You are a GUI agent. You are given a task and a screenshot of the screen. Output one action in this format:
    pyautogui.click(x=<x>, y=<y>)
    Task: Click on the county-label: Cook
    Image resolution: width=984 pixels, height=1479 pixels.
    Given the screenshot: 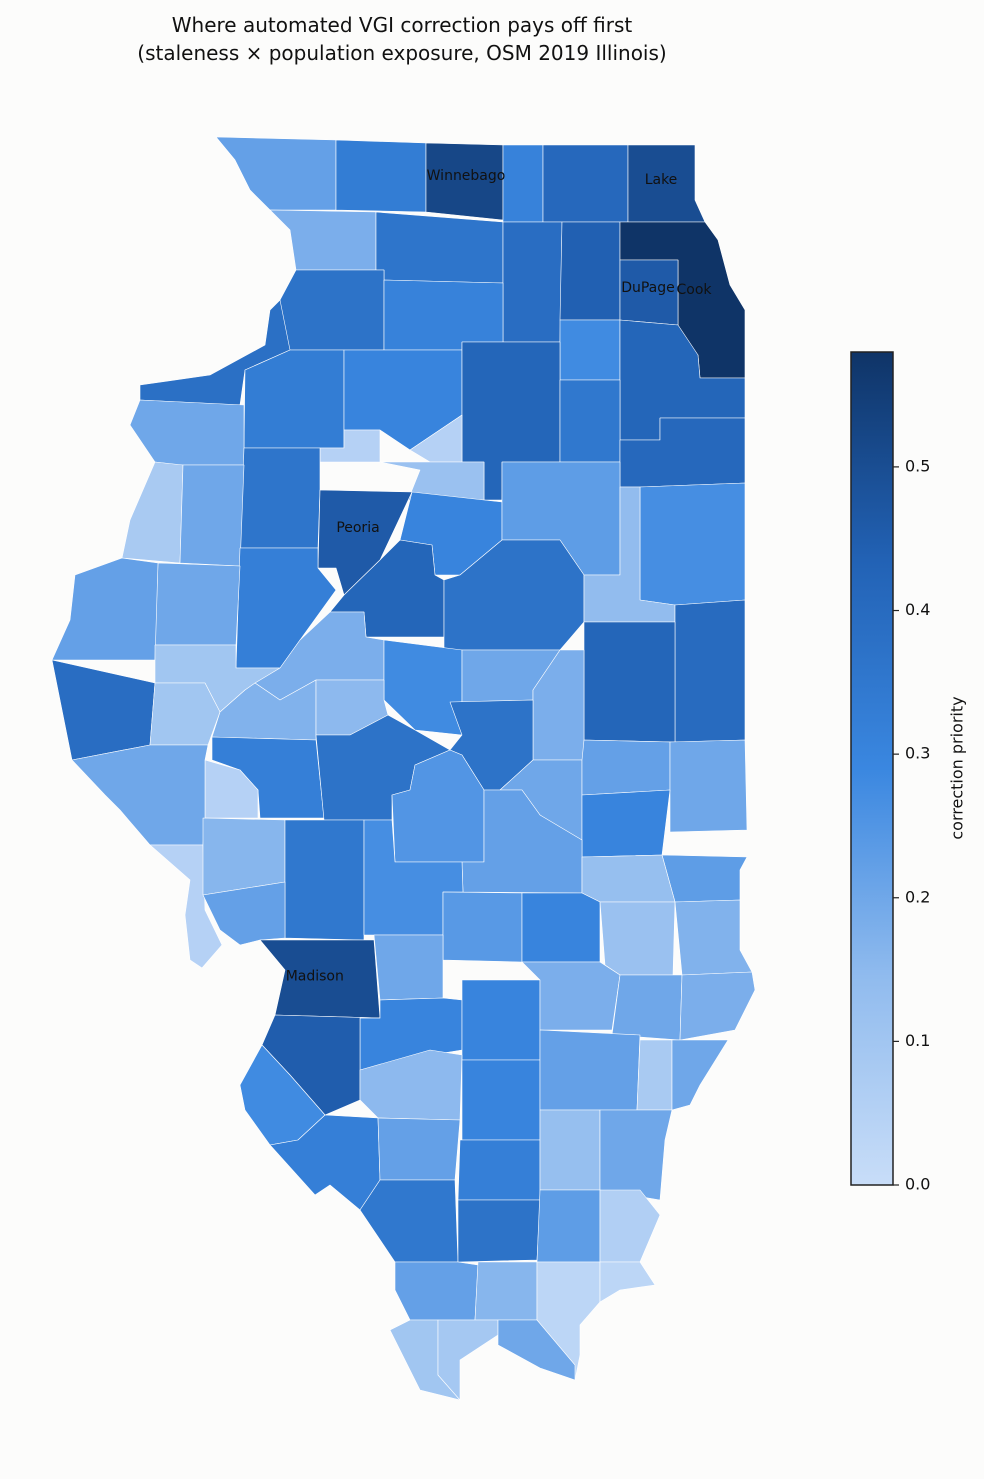 What is the action you would take?
    pyautogui.click(x=694, y=290)
    